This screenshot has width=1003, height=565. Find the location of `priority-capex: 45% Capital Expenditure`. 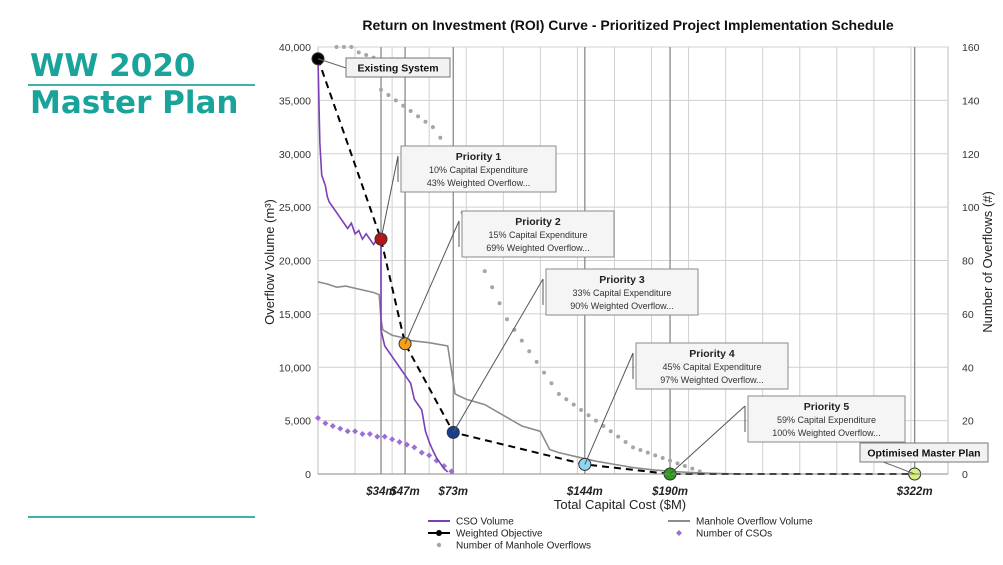

priority-capex: 45% Capital Expenditure is located at coordinates (711, 367).